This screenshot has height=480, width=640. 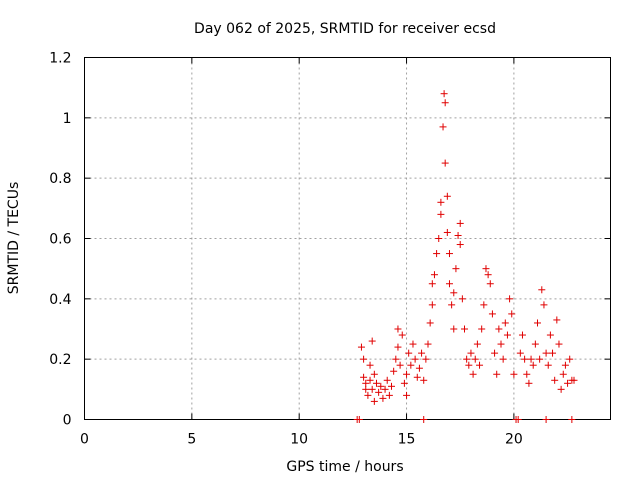 I want to click on y-tick-label: 1.2, so click(x=60, y=59).